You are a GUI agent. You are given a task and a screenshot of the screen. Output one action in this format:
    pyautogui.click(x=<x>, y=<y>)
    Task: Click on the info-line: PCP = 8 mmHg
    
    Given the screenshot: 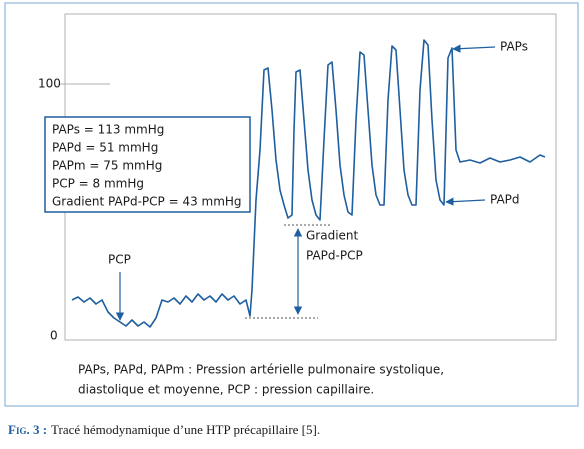 What is the action you would take?
    pyautogui.click(x=98, y=184)
    